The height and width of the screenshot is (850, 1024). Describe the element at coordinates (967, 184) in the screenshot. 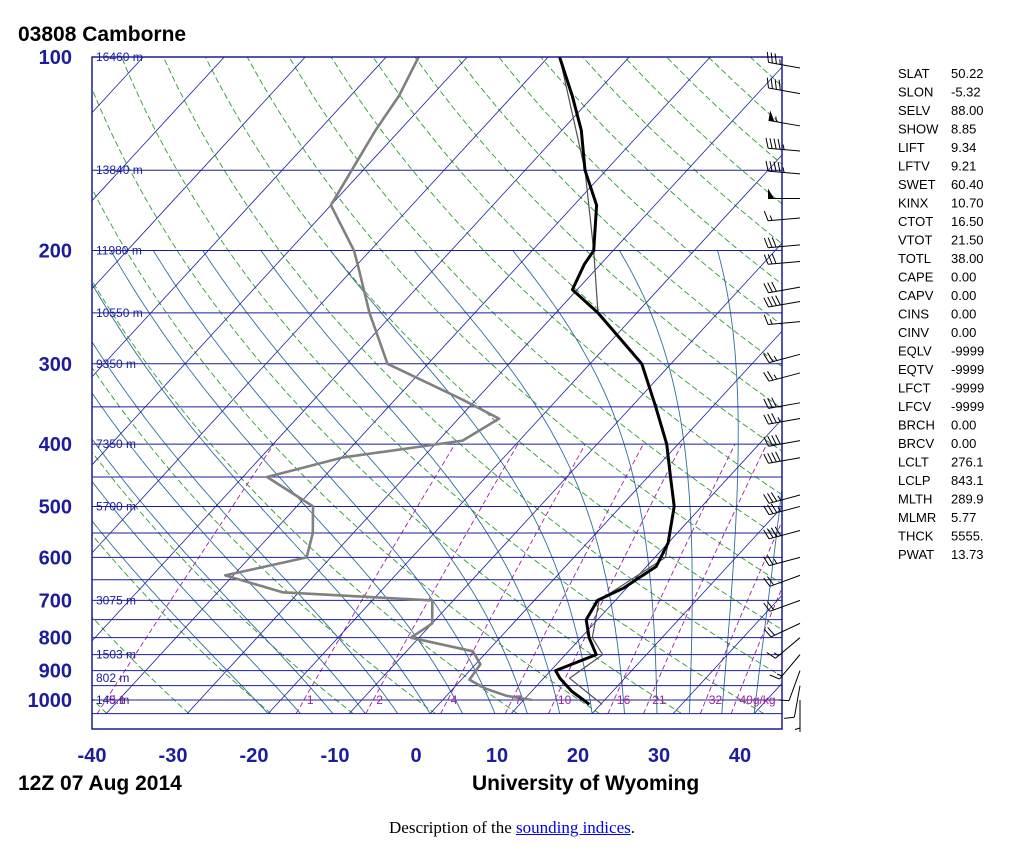

I see `index-value: 60.40` at that location.